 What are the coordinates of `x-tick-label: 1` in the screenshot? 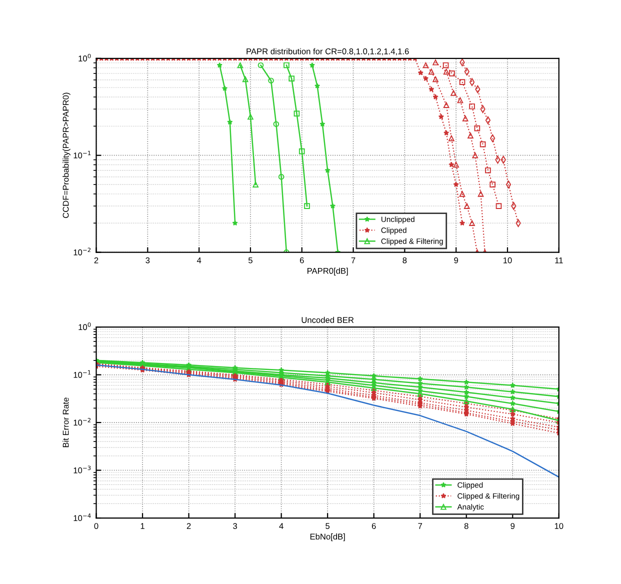 It's located at (142, 526).